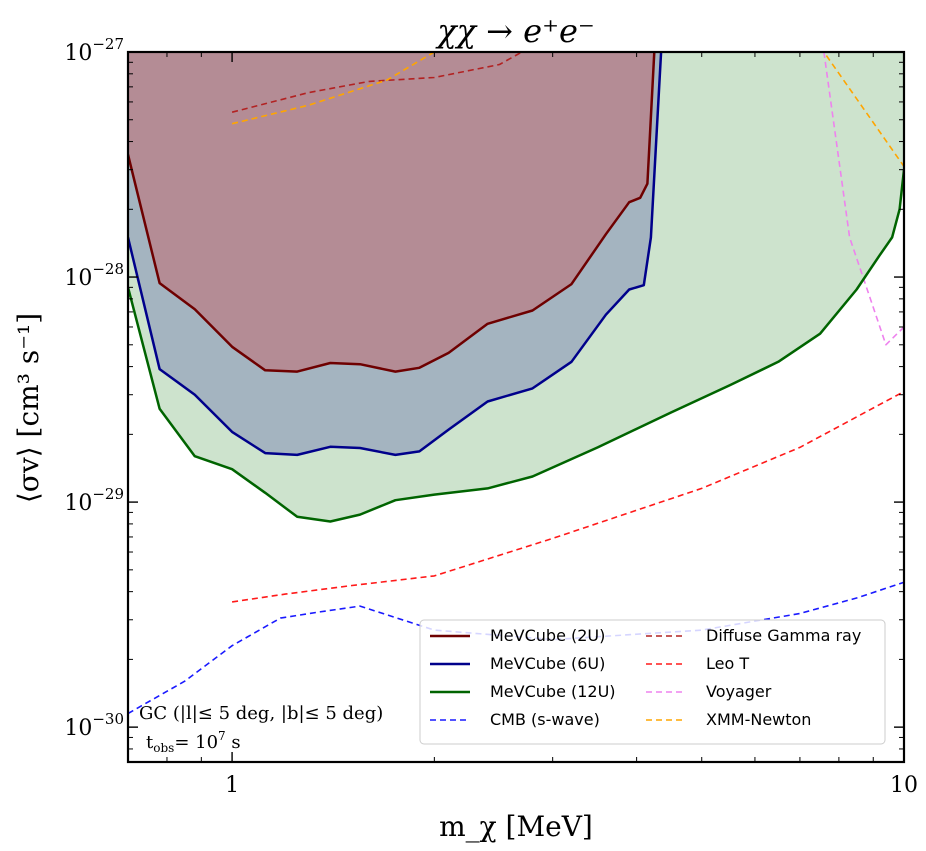  Describe the element at coordinates (904, 785) in the screenshot. I see `x-tick-label: 10` at that location.